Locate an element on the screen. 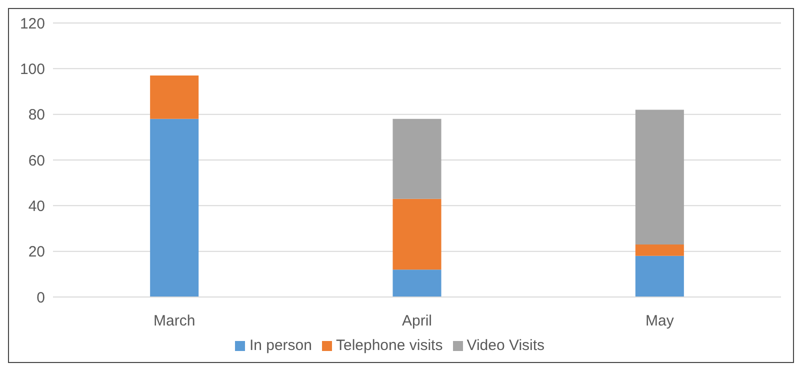 The width and height of the screenshot is (800, 369). legend-label: Telephone visits is located at coordinates (389, 345).